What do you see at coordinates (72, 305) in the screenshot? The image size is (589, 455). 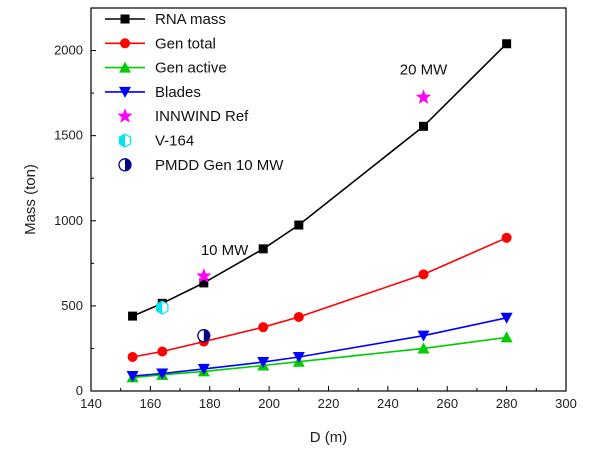 I see `y-tick-label: 500` at bounding box center [72, 305].